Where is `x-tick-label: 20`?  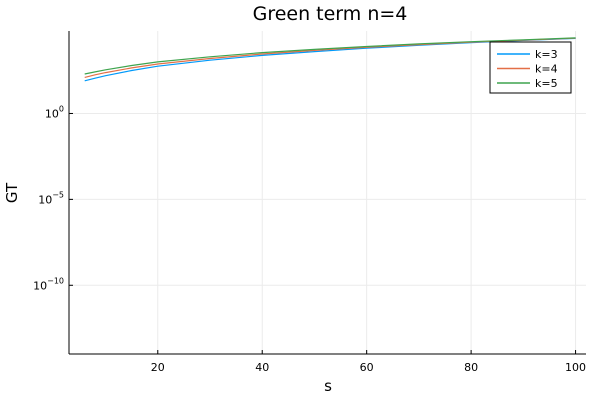 x-tick-label: 20 is located at coordinates (158, 367).